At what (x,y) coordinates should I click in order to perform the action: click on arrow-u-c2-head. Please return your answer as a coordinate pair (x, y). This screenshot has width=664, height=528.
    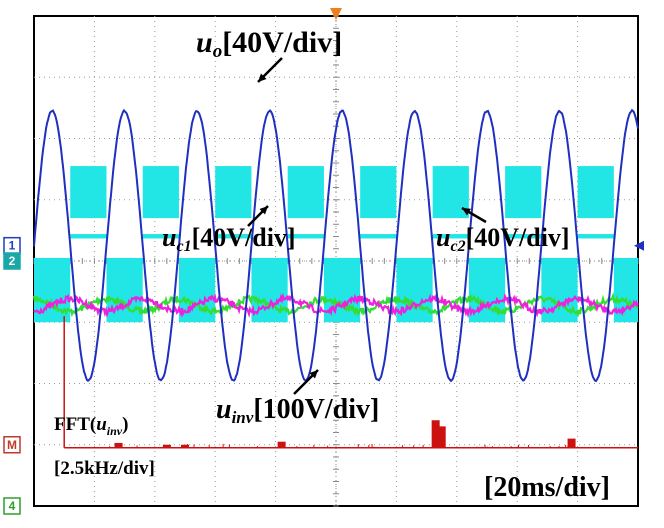
    Looking at the image, I should click on (466, 212).